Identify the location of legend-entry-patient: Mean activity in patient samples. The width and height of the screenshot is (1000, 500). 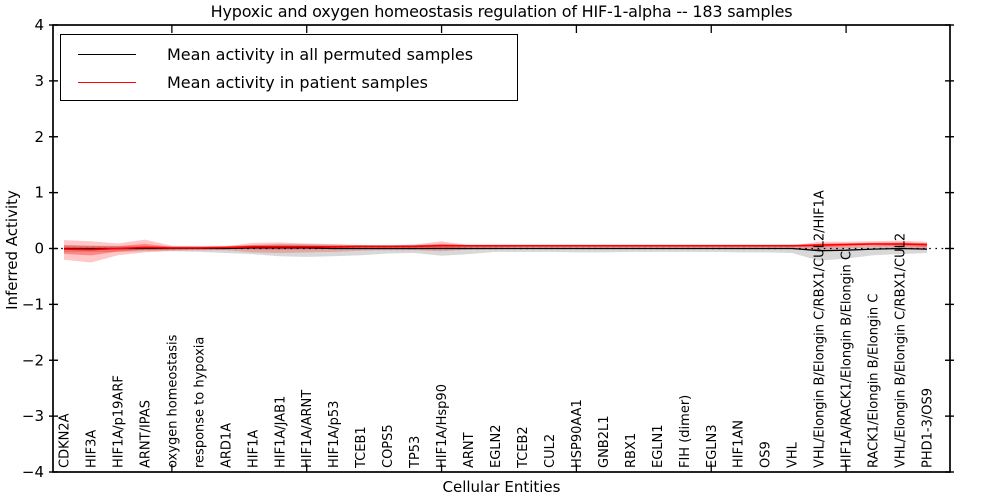
(289, 82).